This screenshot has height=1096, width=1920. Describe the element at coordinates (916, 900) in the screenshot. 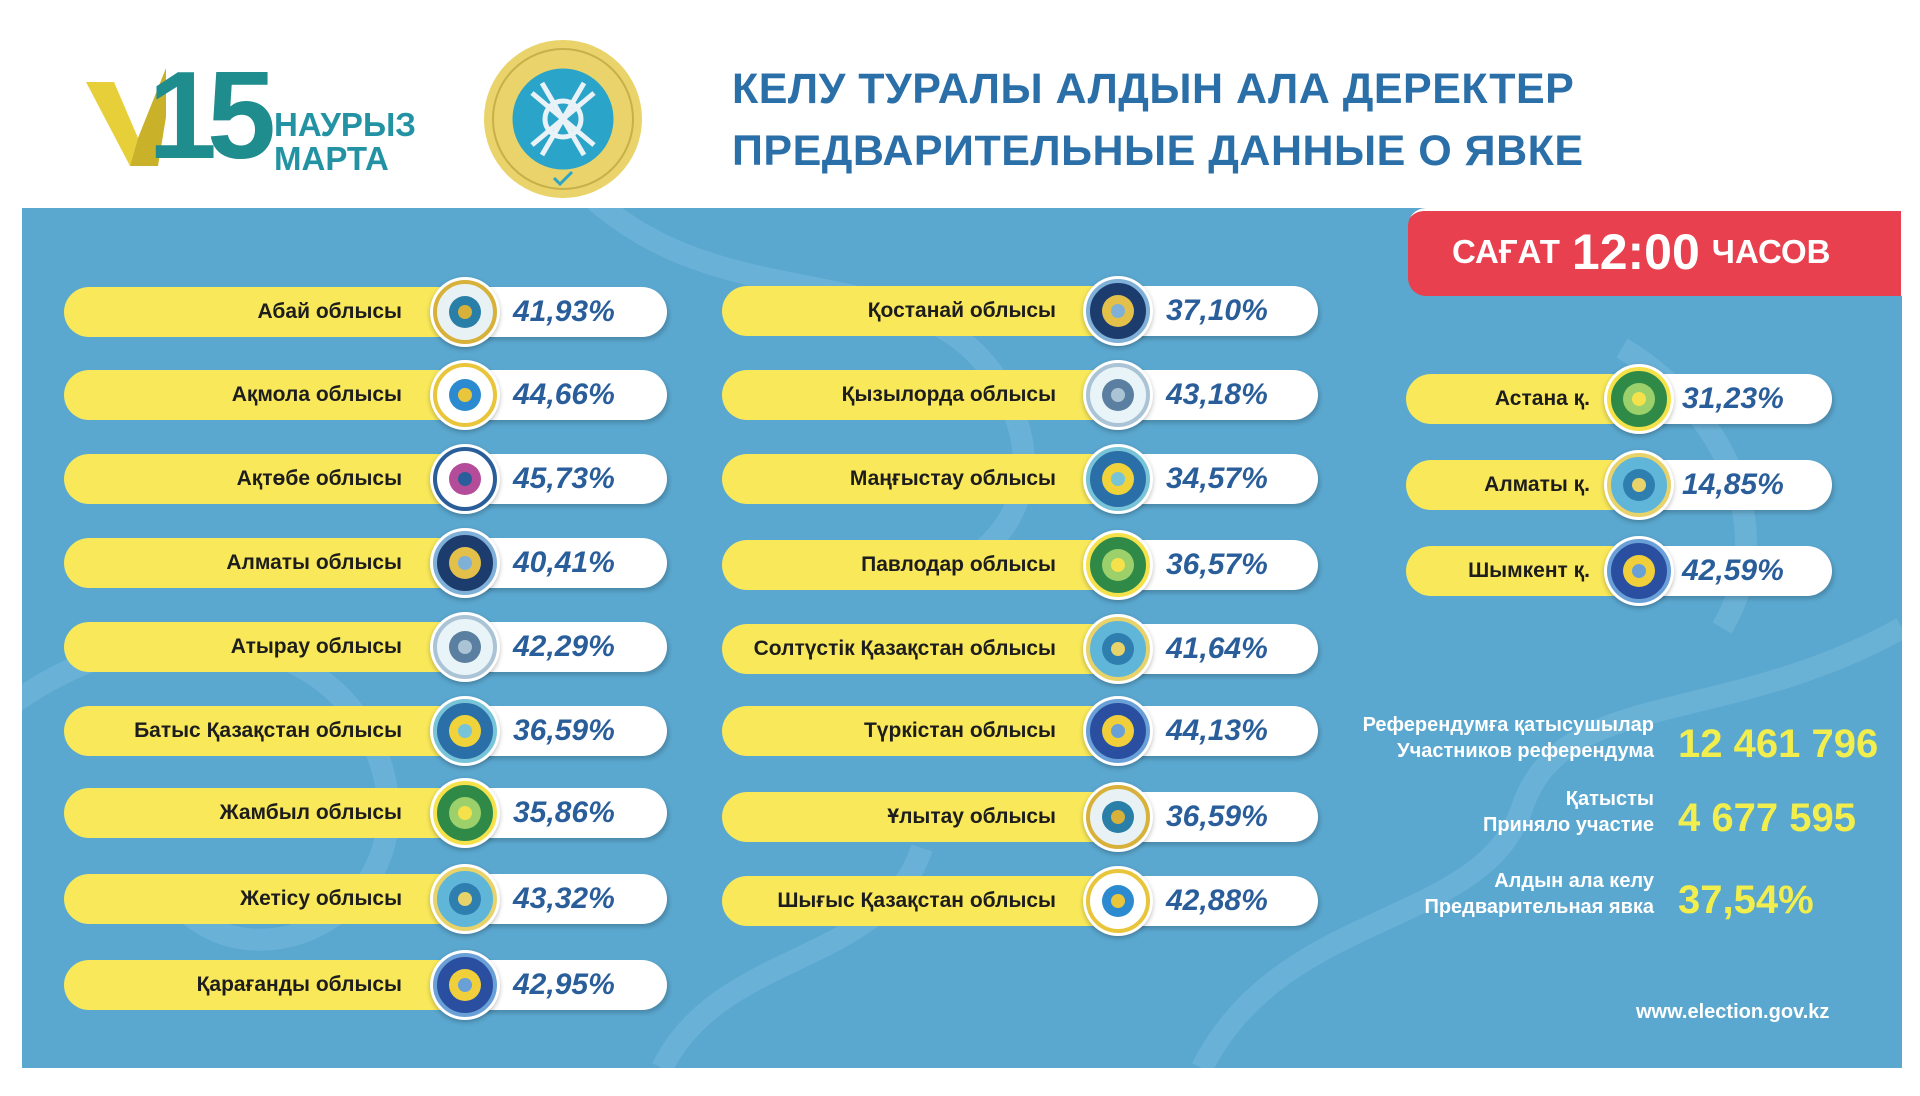

I see `region-name: Шығыс Қазақстан облысы` at that location.